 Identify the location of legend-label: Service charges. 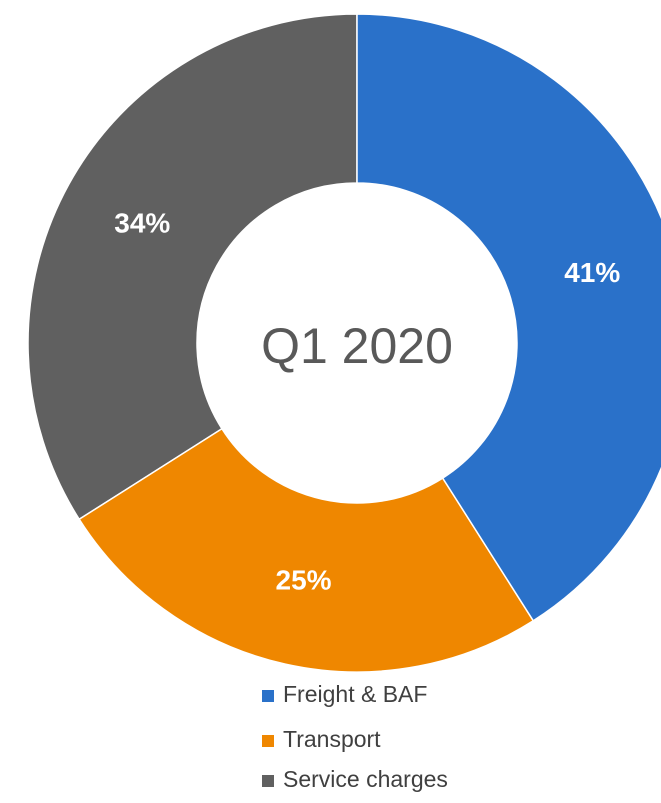
(365, 779).